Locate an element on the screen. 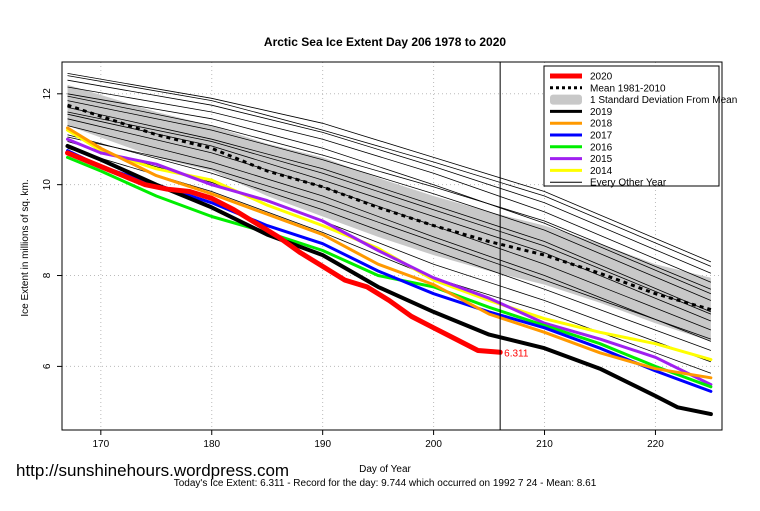  legend-label: 2015 is located at coordinates (601, 159).